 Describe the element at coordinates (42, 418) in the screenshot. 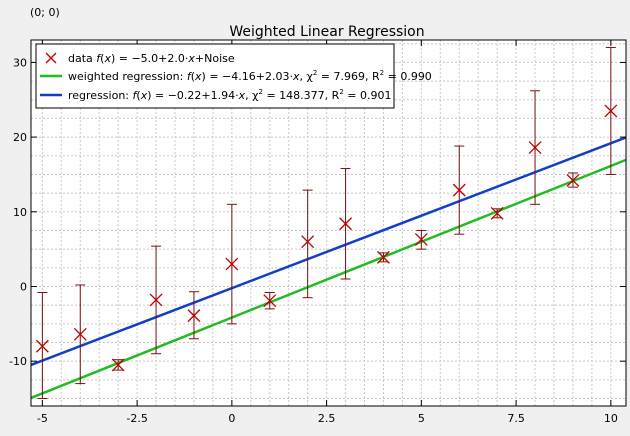

I see `x-tick-label: -5` at that location.